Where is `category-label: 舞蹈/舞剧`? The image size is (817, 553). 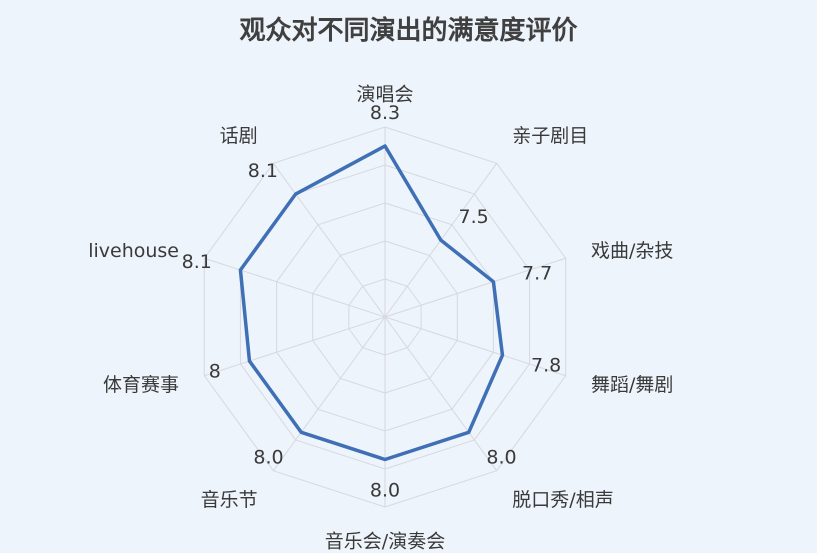
category-label: 舞蹈/舞剧 is located at coordinates (632, 385).